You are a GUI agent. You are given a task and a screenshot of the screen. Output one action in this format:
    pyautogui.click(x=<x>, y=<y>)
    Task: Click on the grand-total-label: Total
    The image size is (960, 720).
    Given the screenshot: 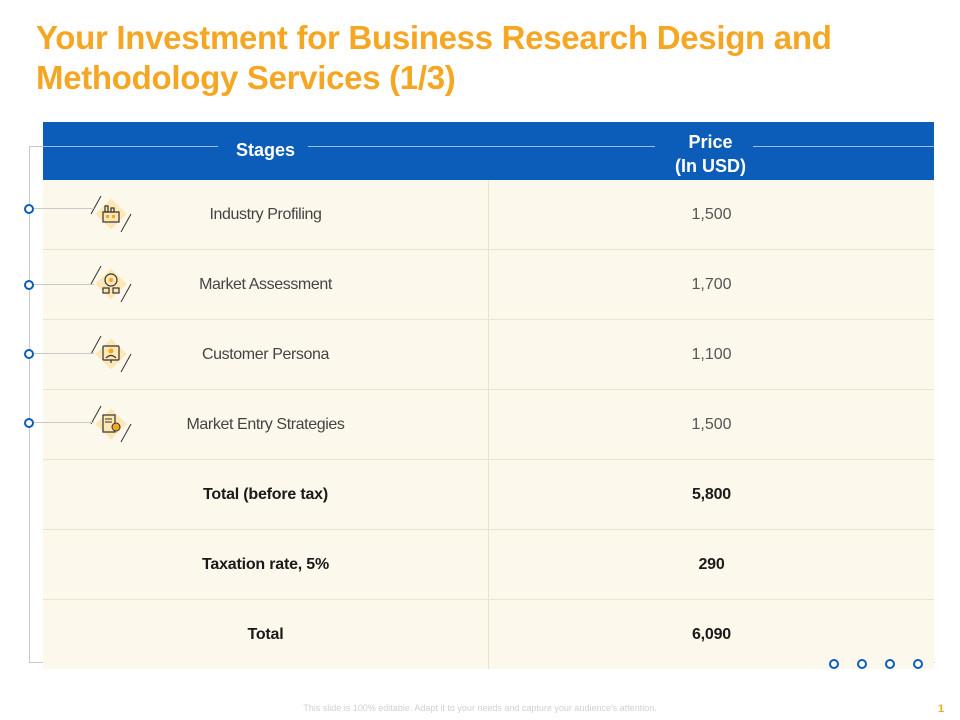 What is the action you would take?
    pyautogui.click(x=265, y=634)
    